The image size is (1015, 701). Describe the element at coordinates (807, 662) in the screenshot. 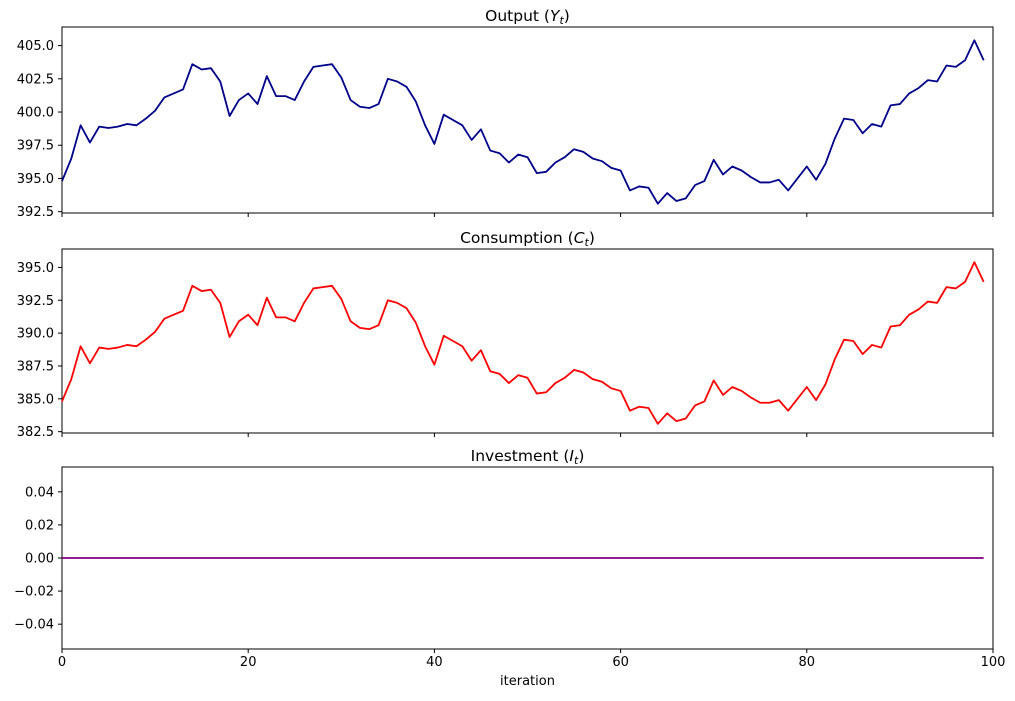

I see `investment-x-tick-label: 80` at that location.